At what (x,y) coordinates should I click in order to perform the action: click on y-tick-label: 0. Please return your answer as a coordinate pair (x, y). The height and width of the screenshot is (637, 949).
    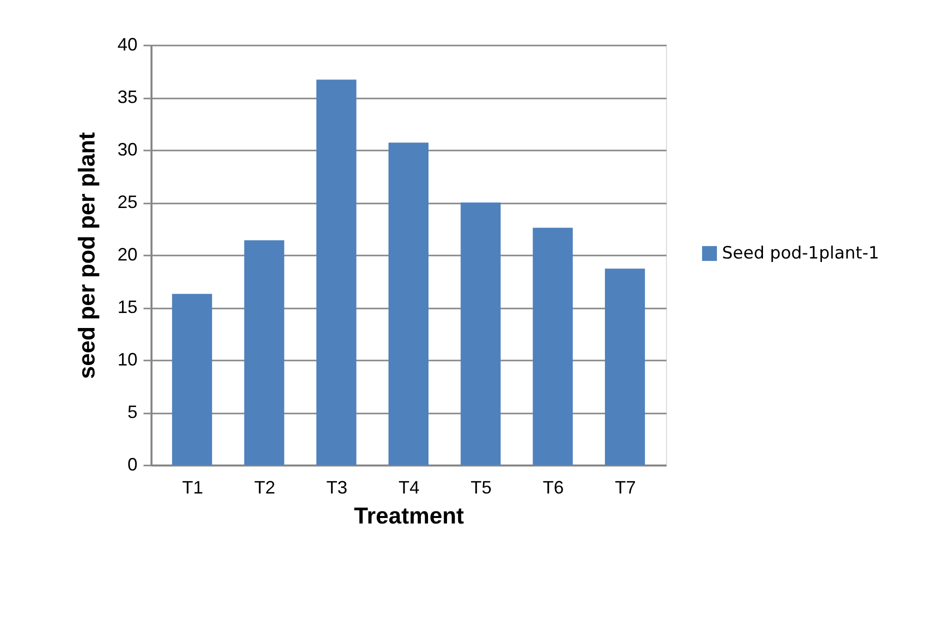
    Looking at the image, I should click on (132, 464).